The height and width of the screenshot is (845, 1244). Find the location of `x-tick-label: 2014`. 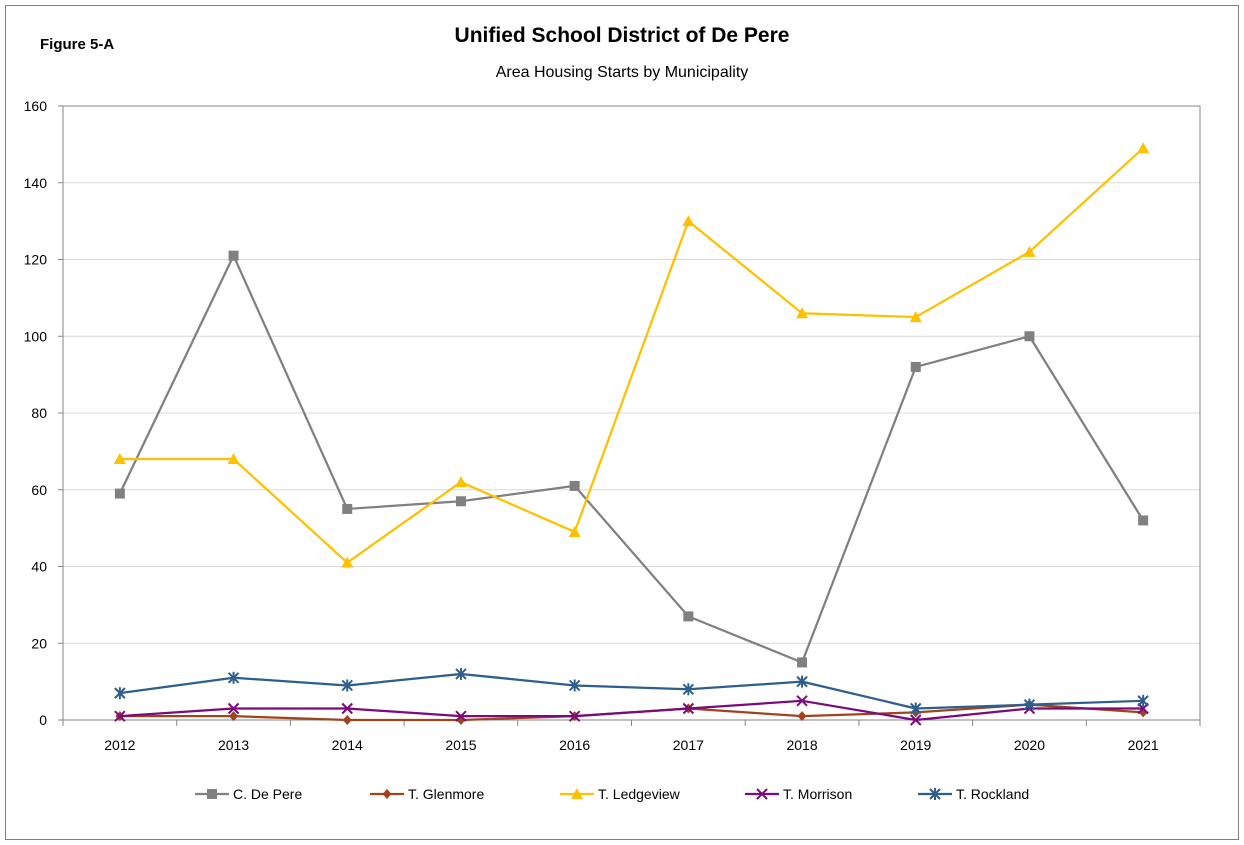

x-tick-label: 2014 is located at coordinates (347, 745).